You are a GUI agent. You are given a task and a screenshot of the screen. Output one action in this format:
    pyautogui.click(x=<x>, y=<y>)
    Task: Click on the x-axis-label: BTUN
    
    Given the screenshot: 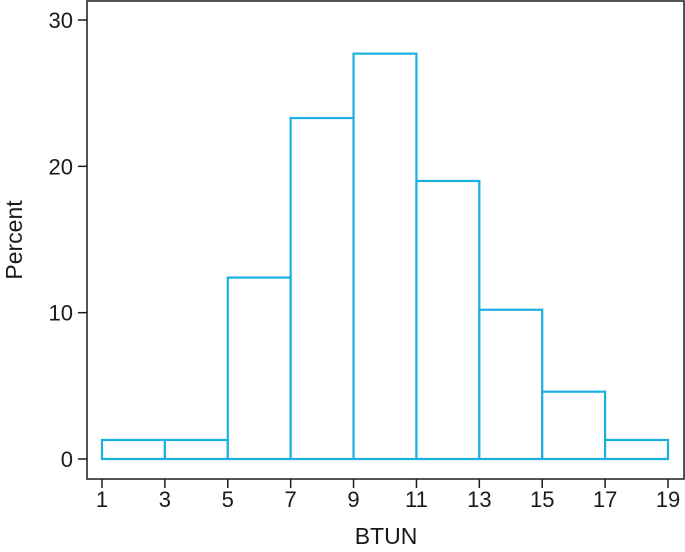 What is the action you would take?
    pyautogui.click(x=386, y=536)
    